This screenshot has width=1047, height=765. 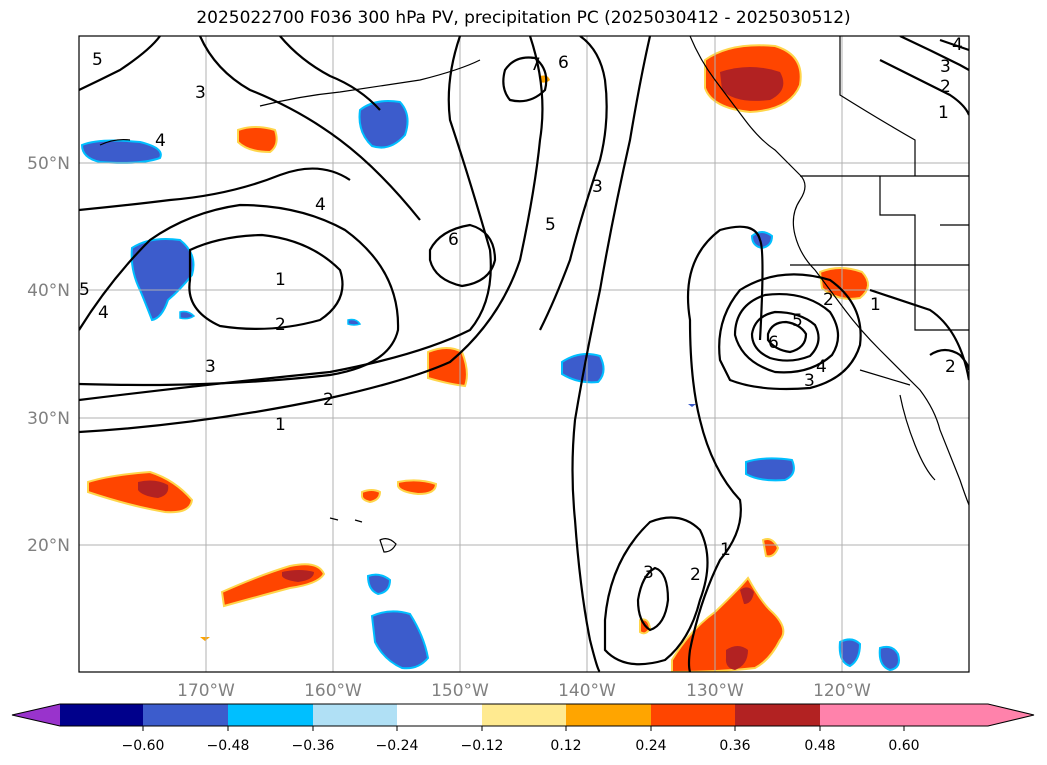 I want to click on colorbar-tick-label: 0.36, so click(x=734, y=746).